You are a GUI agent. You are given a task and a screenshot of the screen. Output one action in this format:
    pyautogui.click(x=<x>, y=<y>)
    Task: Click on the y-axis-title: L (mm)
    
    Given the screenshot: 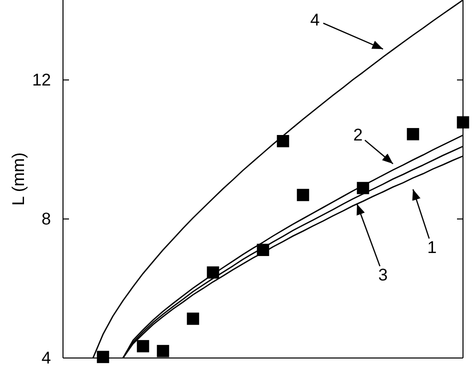 What is the action you would take?
    pyautogui.click(x=18, y=179)
    